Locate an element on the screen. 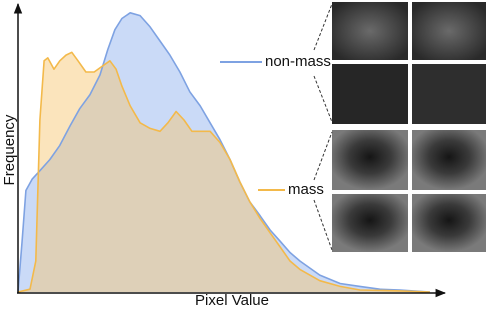 This screenshot has height=310, width=488. legend-label: non-mass is located at coordinates (298, 61).